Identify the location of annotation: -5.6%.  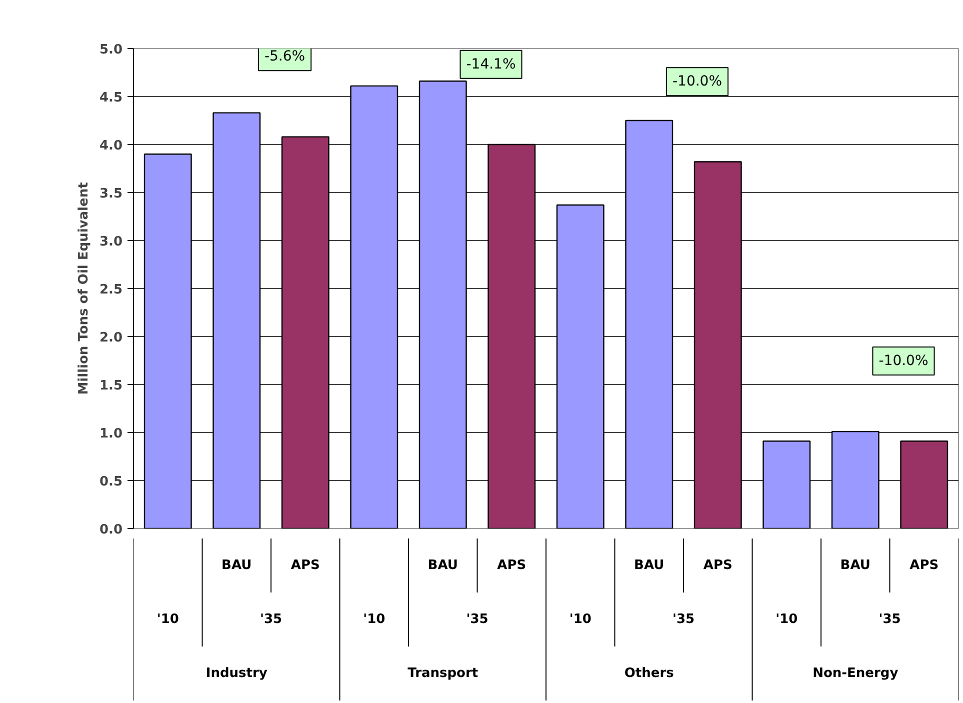
(285, 56).